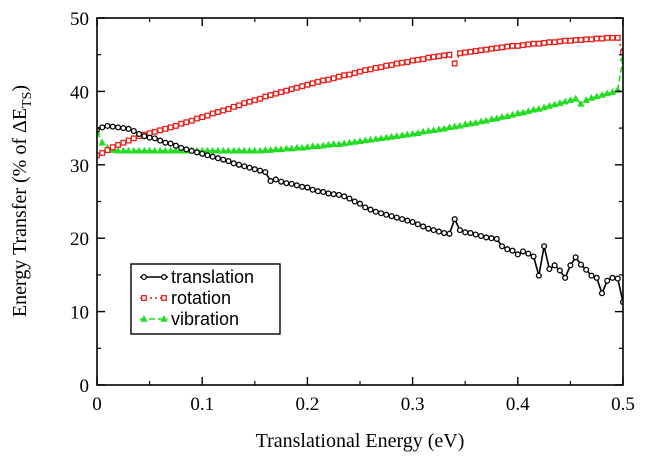  Describe the element at coordinates (360, 441) in the screenshot. I see `x-axis-title: Translational Energy (eV)` at that location.